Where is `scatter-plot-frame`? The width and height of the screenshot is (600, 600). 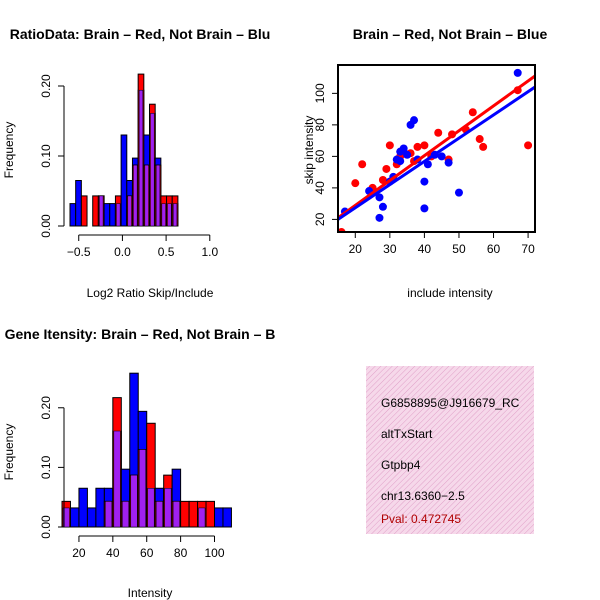
scatter-plot-frame is located at coordinates (436, 148).